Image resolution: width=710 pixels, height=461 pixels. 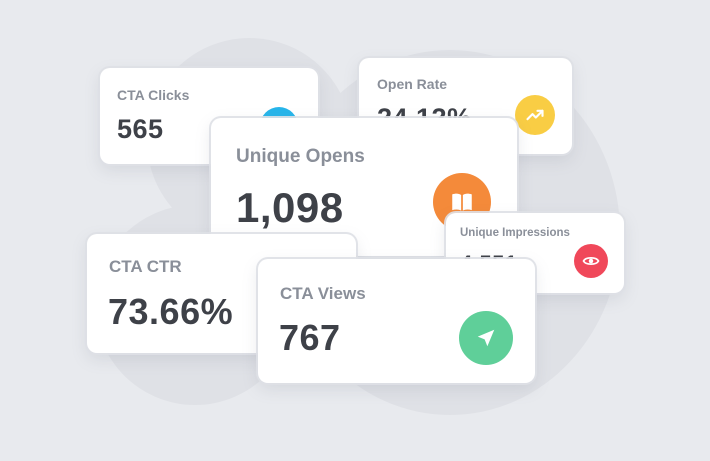 I want to click on trending-up-icon, so click(x=535, y=115).